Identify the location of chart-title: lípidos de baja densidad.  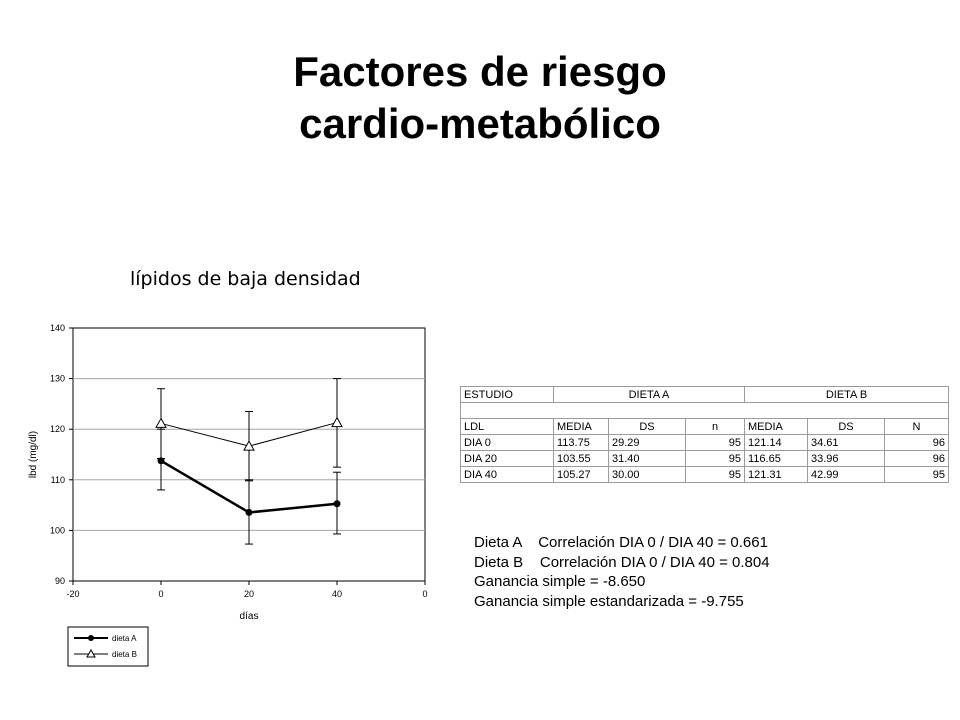
(245, 279).